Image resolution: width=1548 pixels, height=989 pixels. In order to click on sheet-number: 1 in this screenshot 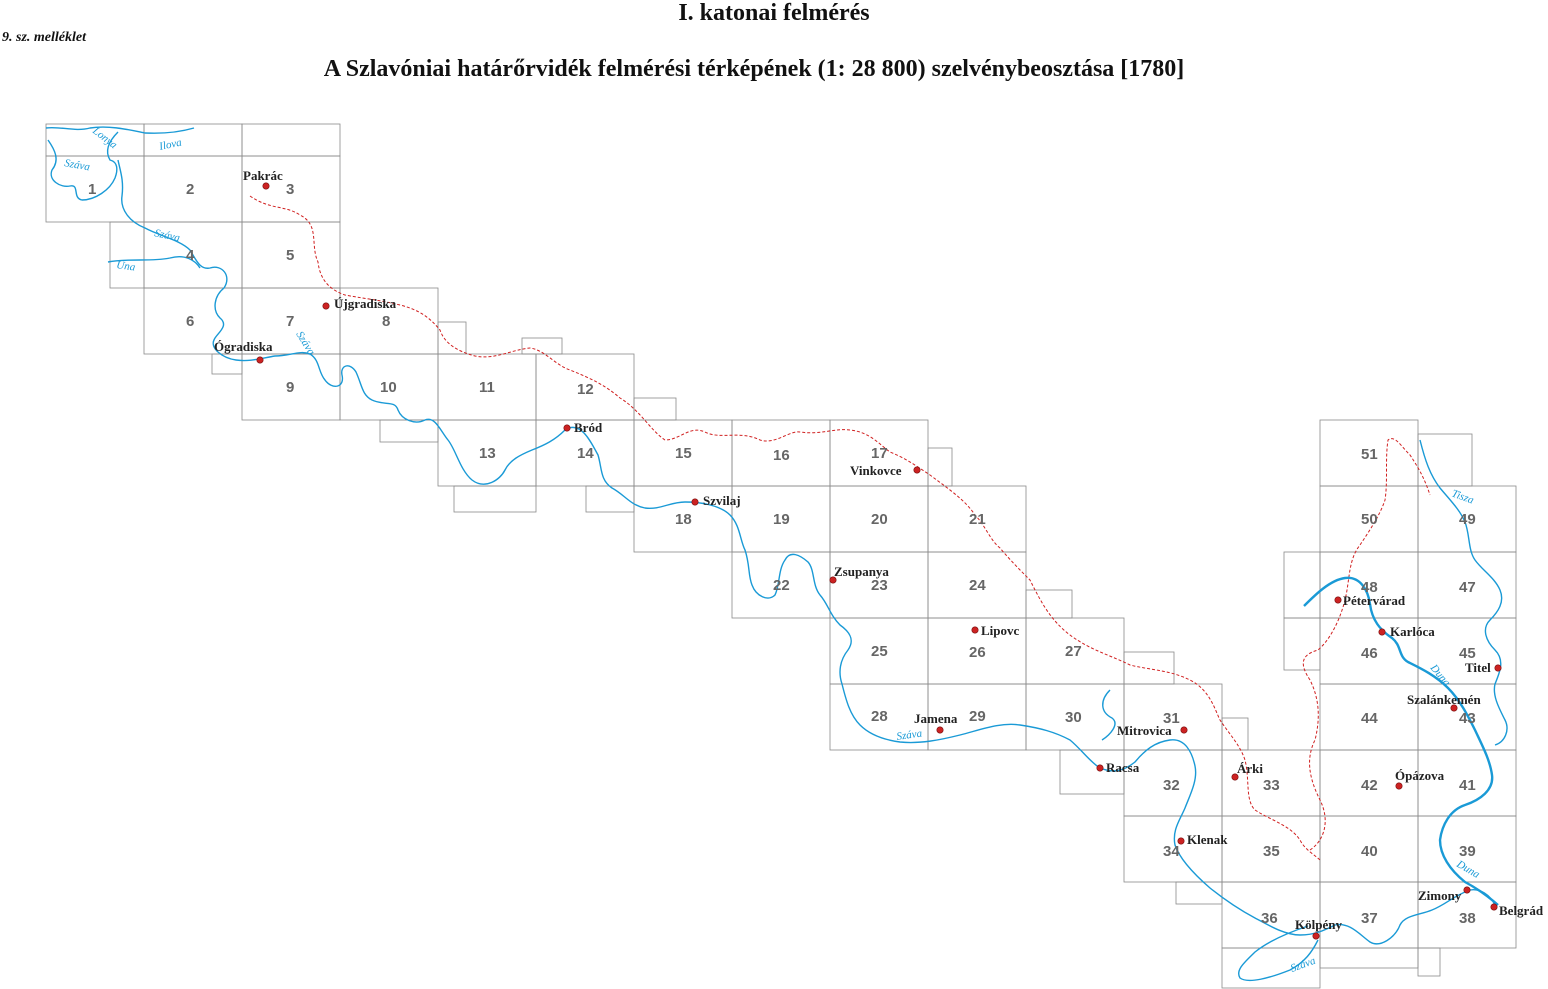, I will do `click(92, 189)`.